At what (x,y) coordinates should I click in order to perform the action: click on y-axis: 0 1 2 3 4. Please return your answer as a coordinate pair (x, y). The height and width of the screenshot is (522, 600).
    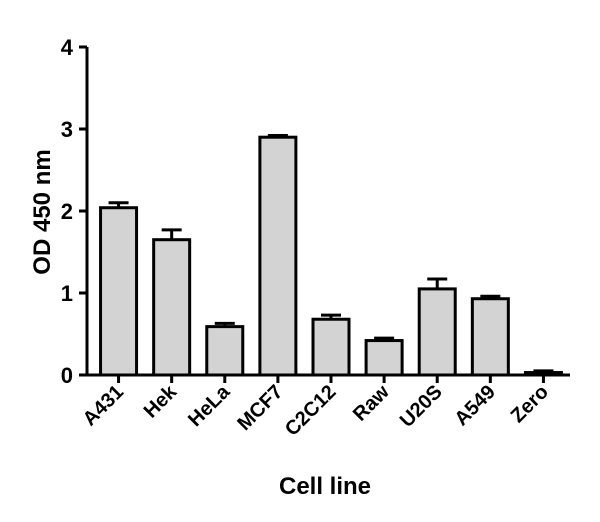
    Looking at the image, I should click on (75, 211).